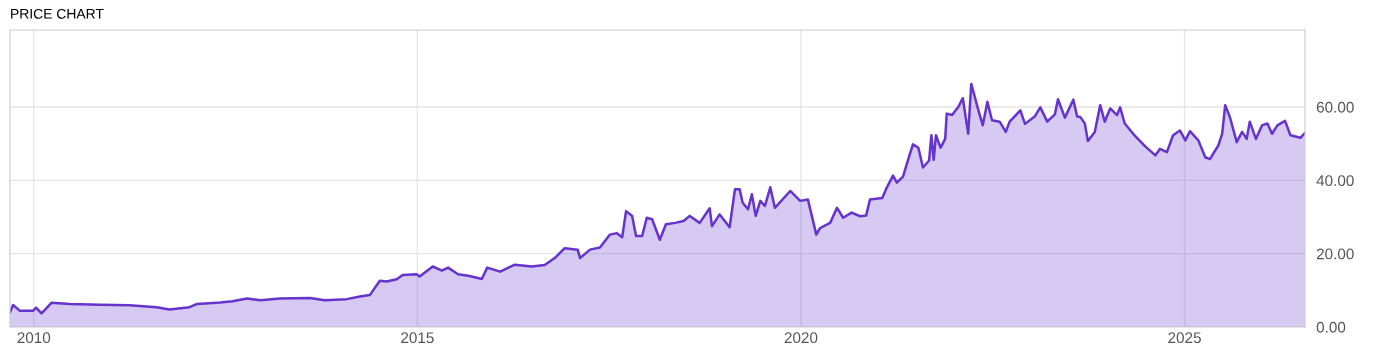 This screenshot has width=1400, height=357. What do you see at coordinates (1335, 107) in the screenshot?
I see `y-tick-label: 60.00` at bounding box center [1335, 107].